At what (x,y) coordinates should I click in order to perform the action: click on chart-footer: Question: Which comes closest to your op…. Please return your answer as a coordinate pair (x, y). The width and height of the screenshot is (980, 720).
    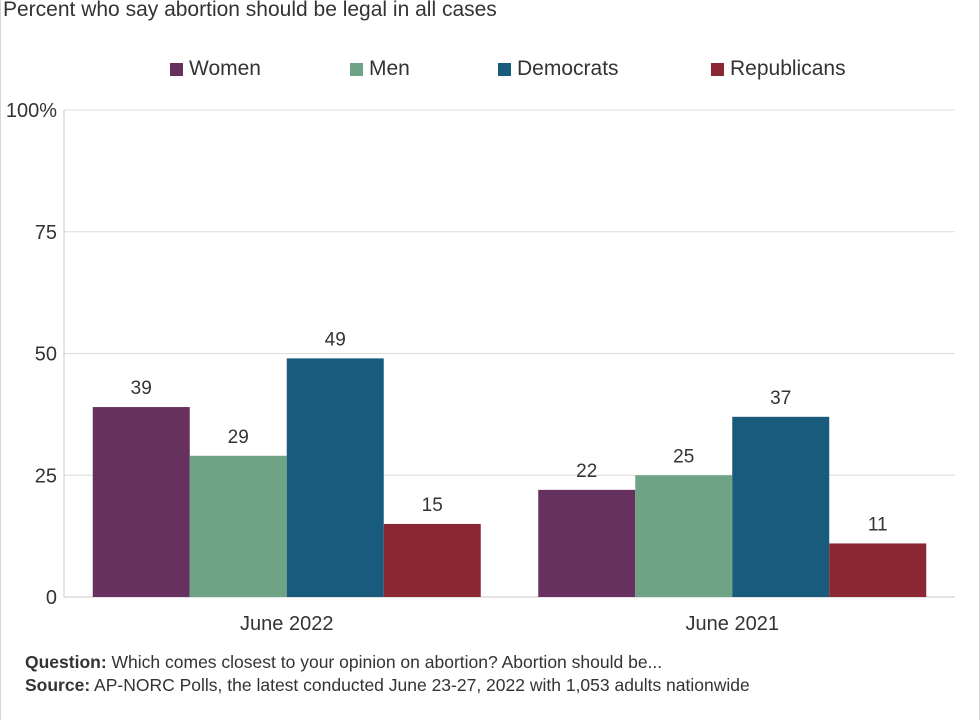
    Looking at the image, I should click on (387, 674).